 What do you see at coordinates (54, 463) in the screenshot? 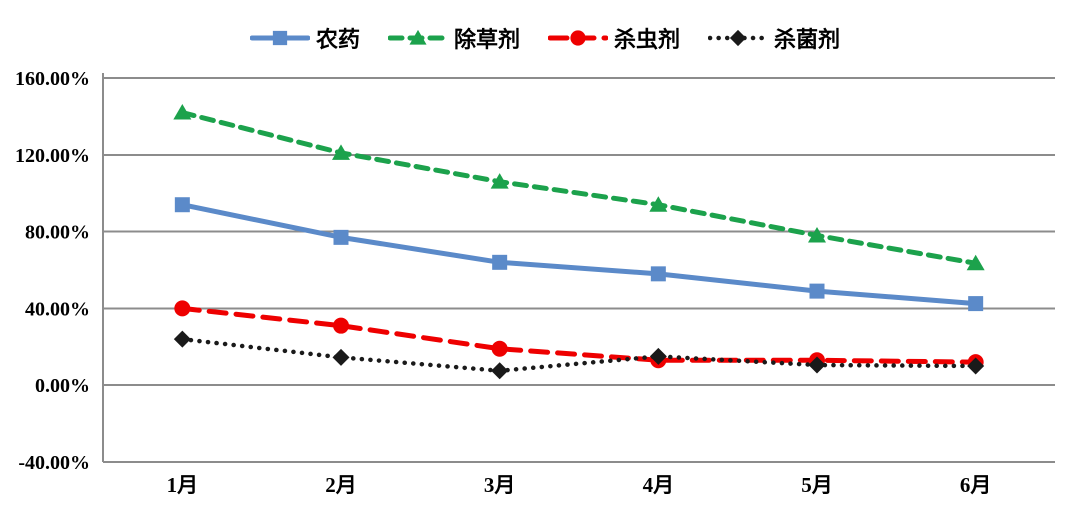
I see `y-axis-tick-label: -40.00%` at bounding box center [54, 463].